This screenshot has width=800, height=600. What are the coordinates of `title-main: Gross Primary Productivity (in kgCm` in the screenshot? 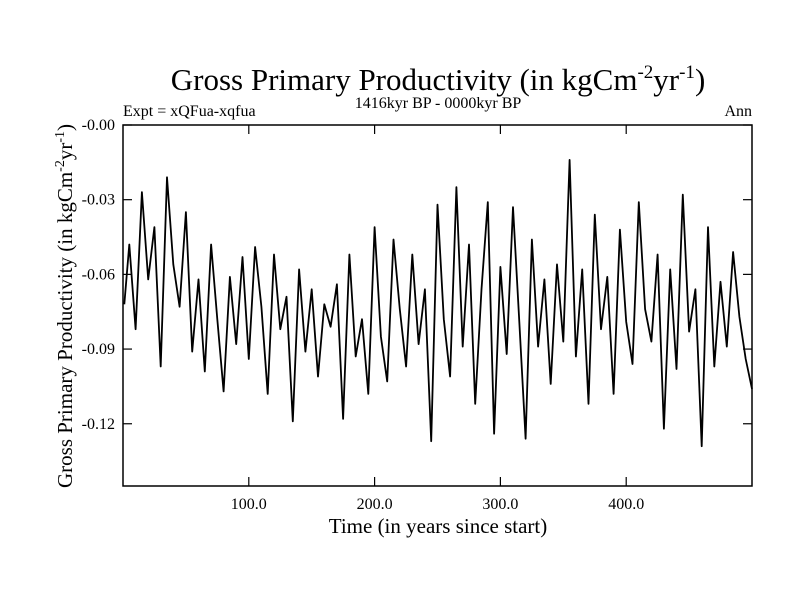 It's located at (404, 79).